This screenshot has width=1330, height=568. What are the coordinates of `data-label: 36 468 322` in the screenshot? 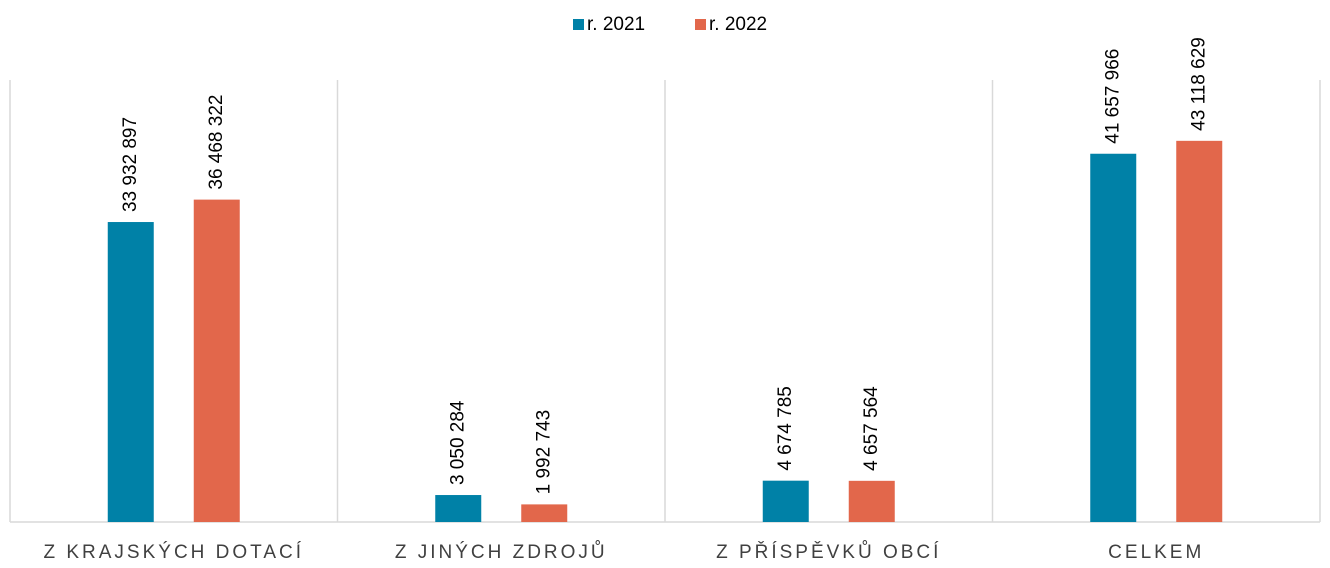 It's located at (216, 142).